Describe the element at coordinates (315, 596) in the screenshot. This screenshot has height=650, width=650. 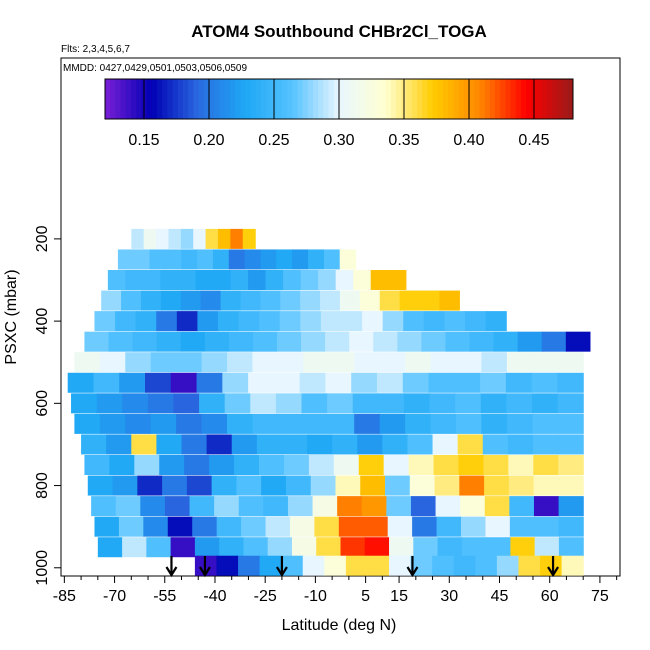
I see `x-tick-label: -10` at that location.